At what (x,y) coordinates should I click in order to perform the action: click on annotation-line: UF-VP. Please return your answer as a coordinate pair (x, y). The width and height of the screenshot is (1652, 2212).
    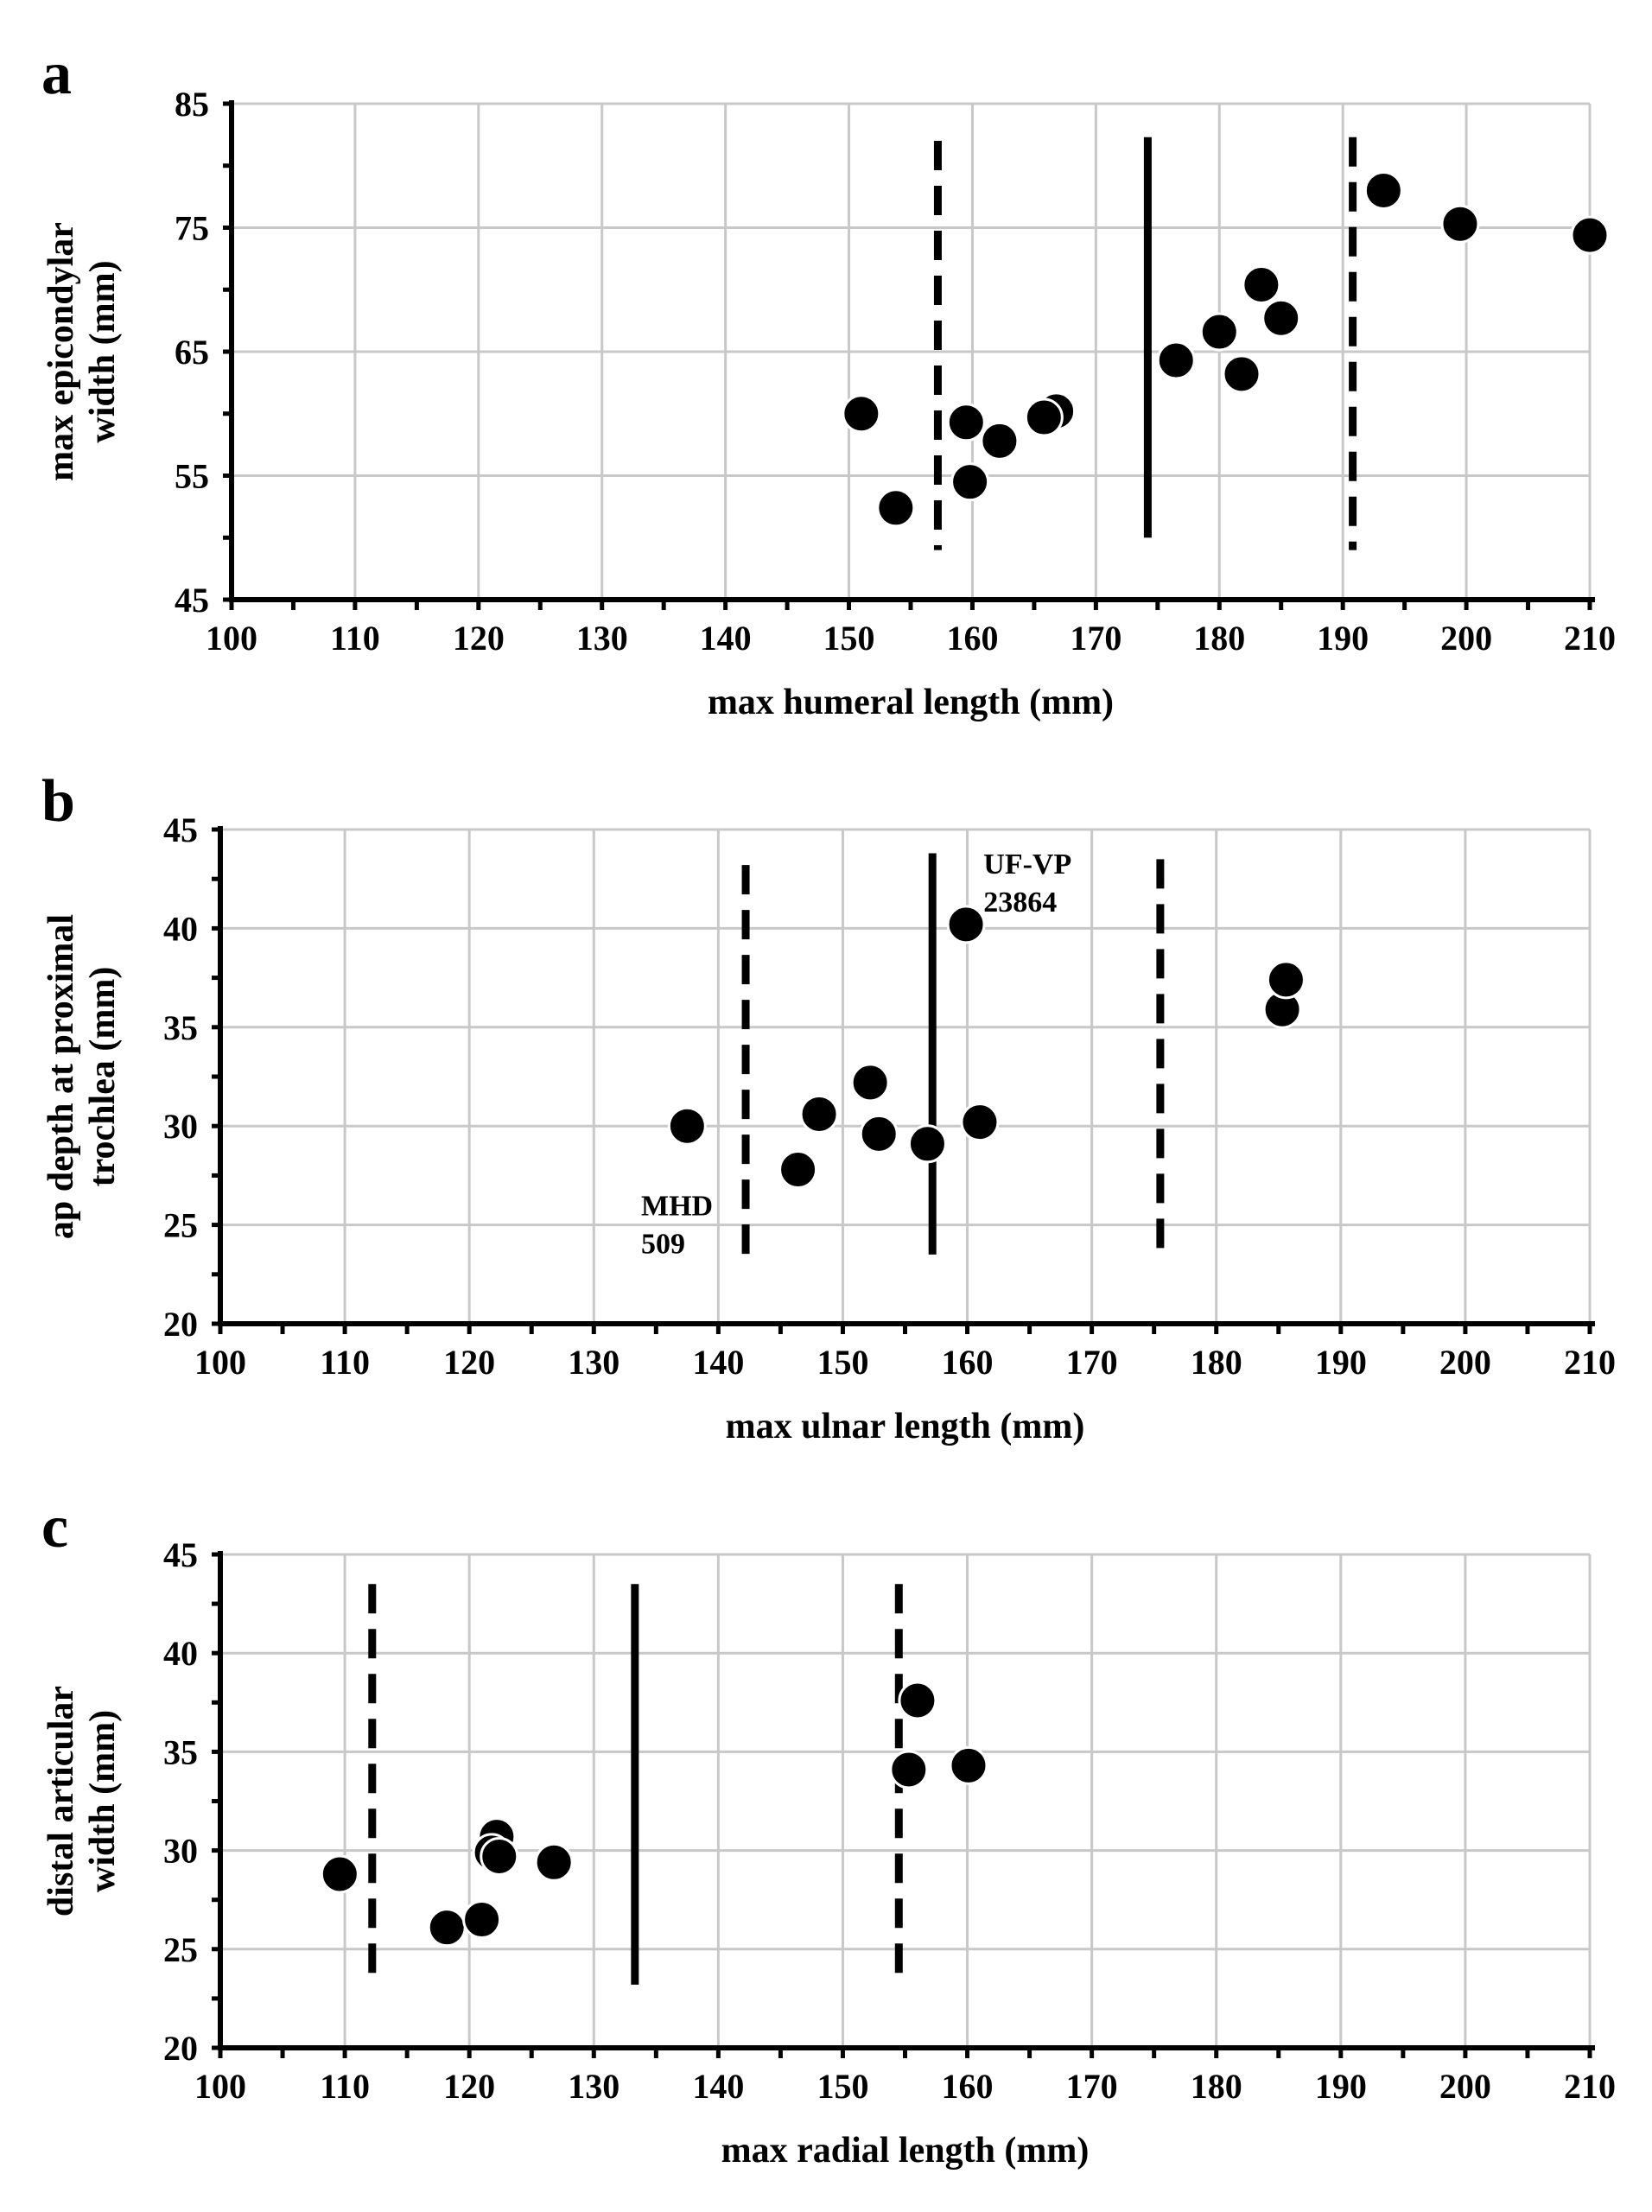
    Looking at the image, I should click on (1027, 864).